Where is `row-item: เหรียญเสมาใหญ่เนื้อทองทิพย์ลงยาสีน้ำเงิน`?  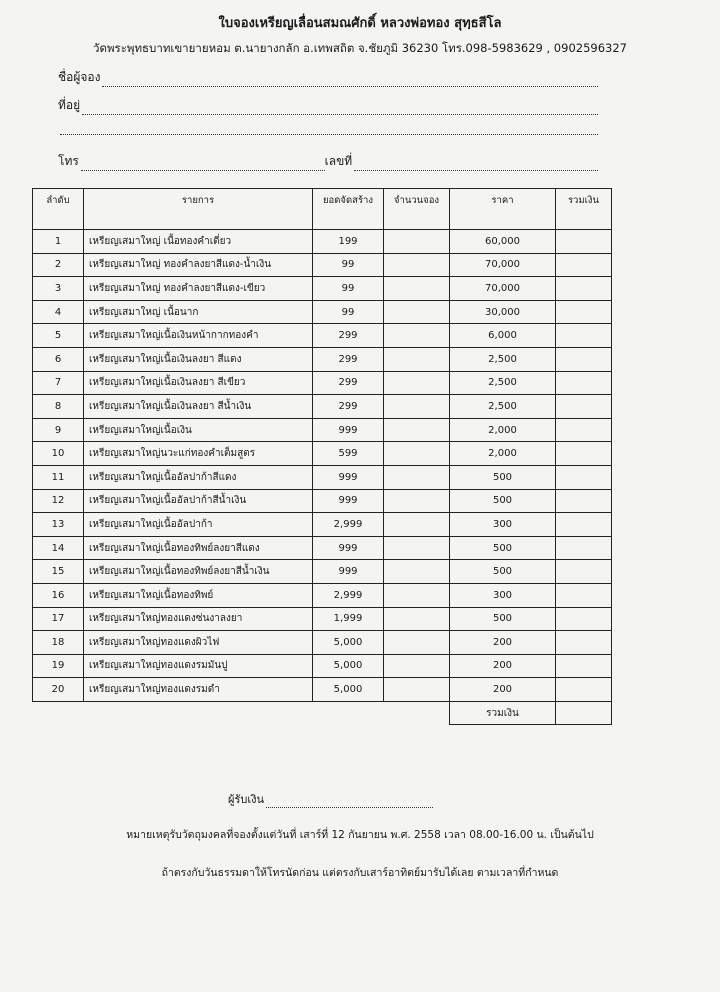 row-item: เหรียญเสมาใหญ่เนื้อทองทิพย์ลงยาสีน้ำเงิน is located at coordinates (198, 571).